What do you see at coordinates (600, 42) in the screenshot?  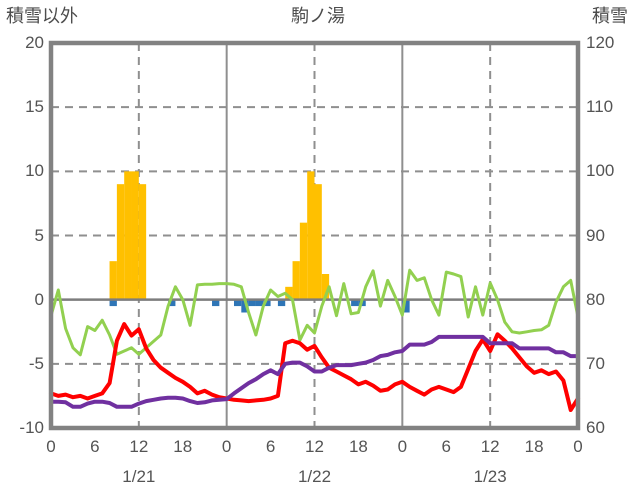 I see `right-axis-tick: 120` at bounding box center [600, 42].